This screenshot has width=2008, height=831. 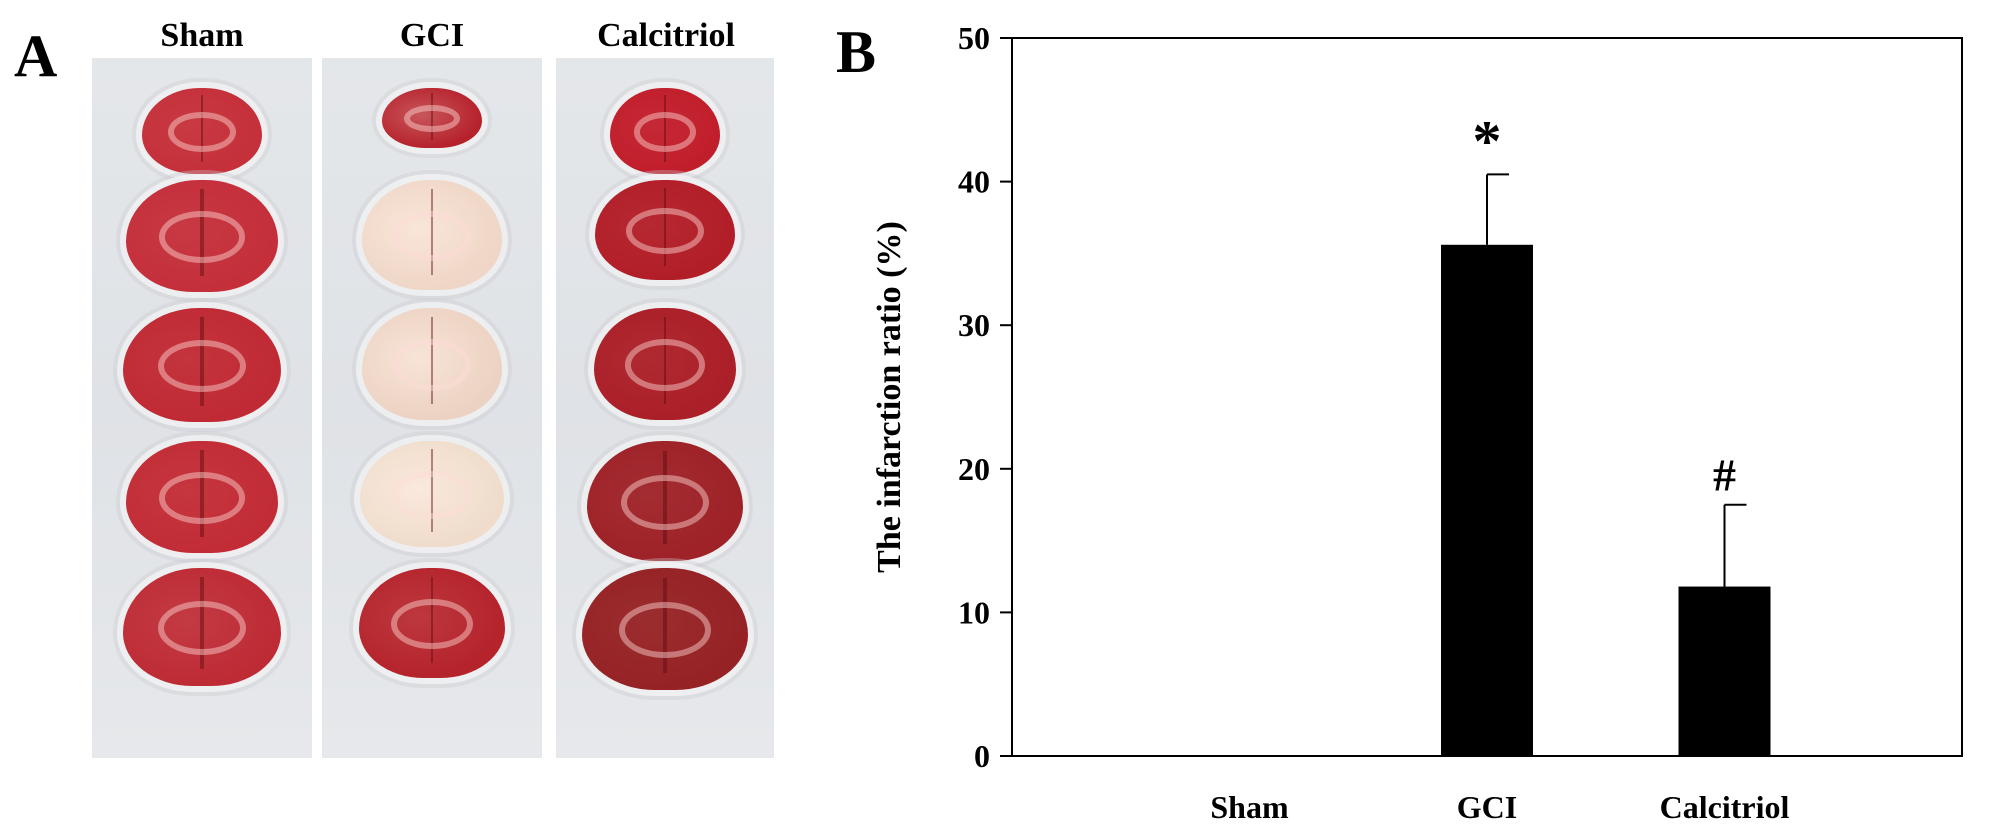 I want to click on significance-marker: *, so click(x=1487, y=140).